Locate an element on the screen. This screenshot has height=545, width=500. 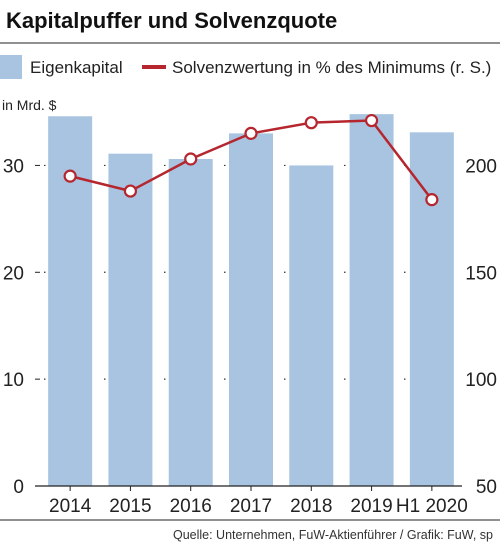
left-tick-label-20: 20 is located at coordinates (13, 273).